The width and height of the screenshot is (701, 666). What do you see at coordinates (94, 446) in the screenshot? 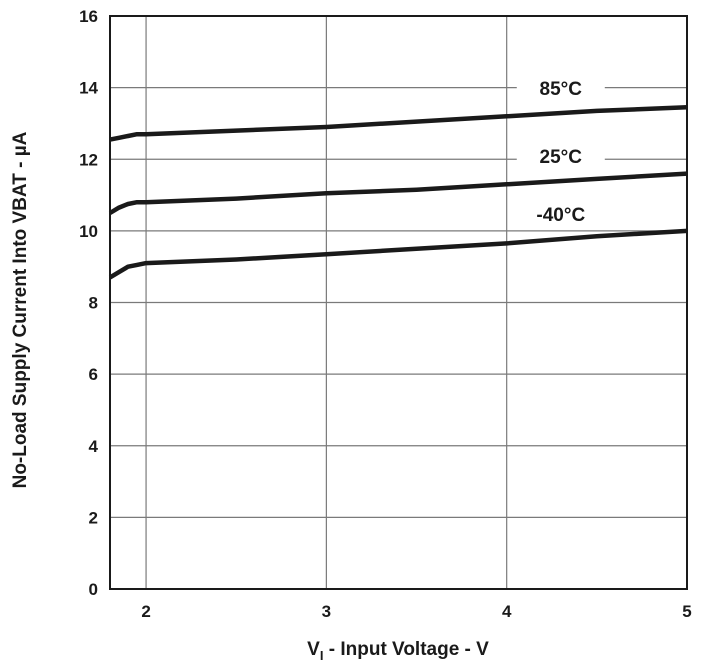
I see `y-tick-label: 4` at bounding box center [94, 446].